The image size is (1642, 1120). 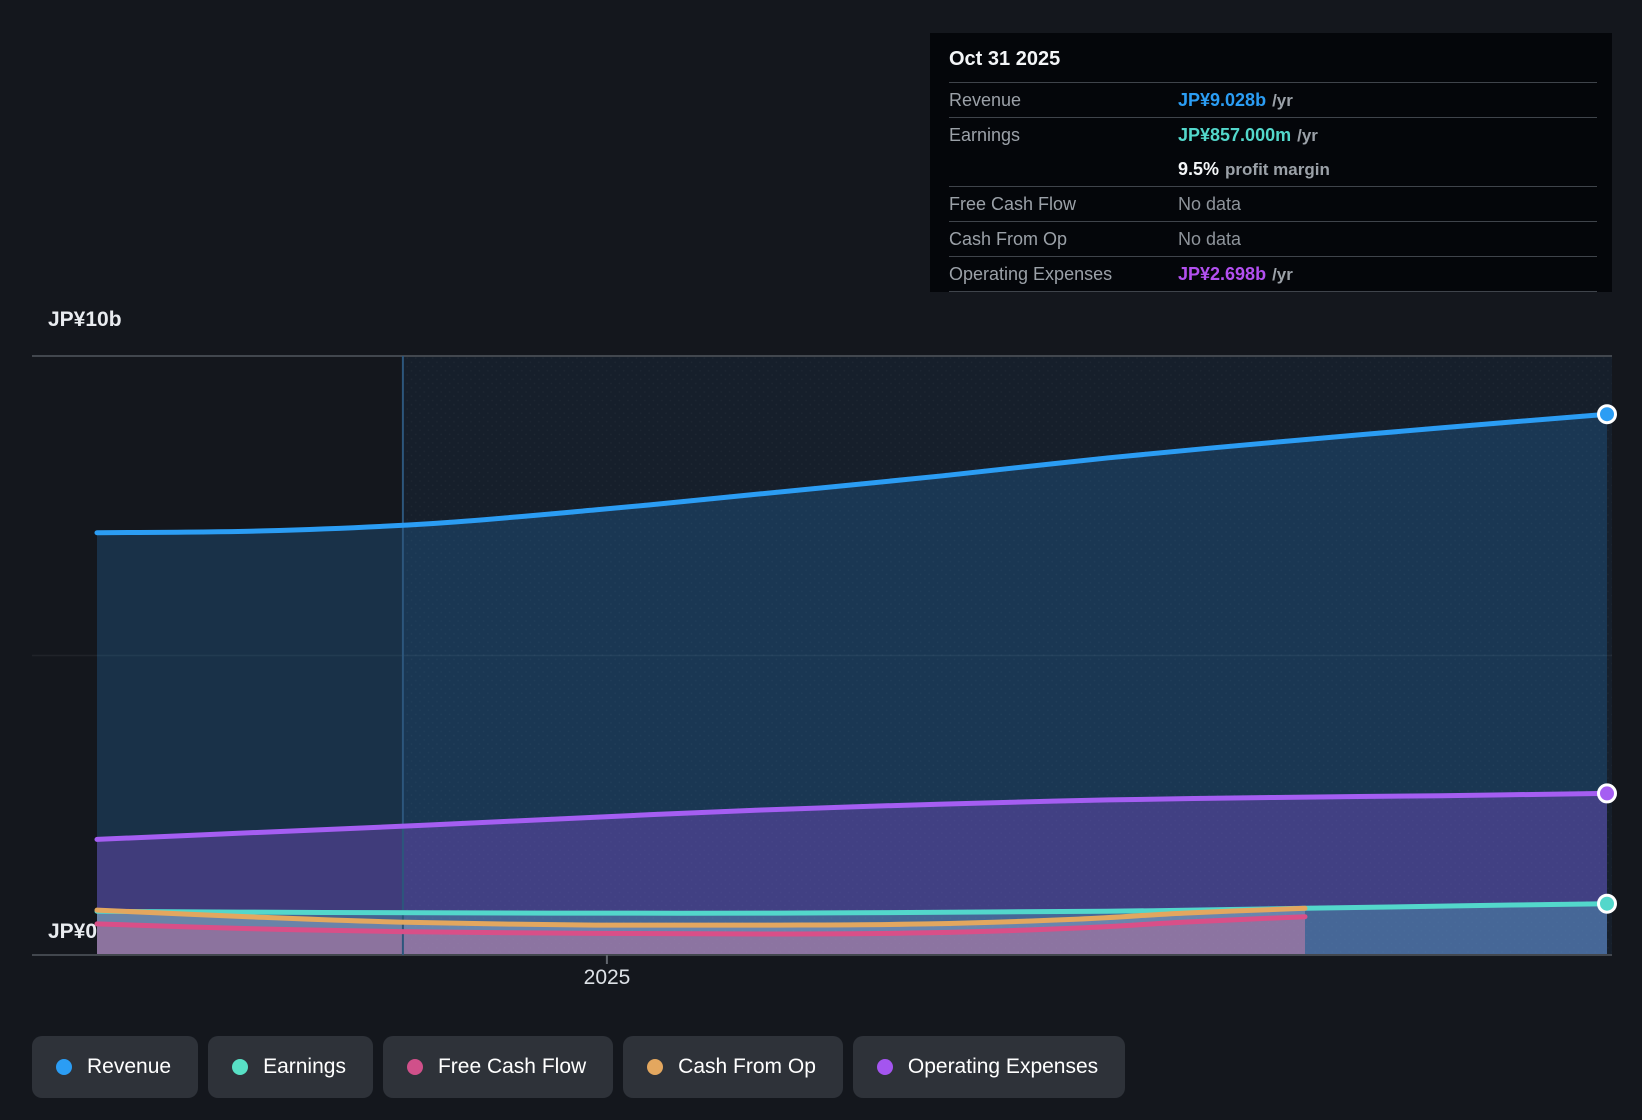 I want to click on legend-label-earnings: Earnings, so click(x=304, y=1066).